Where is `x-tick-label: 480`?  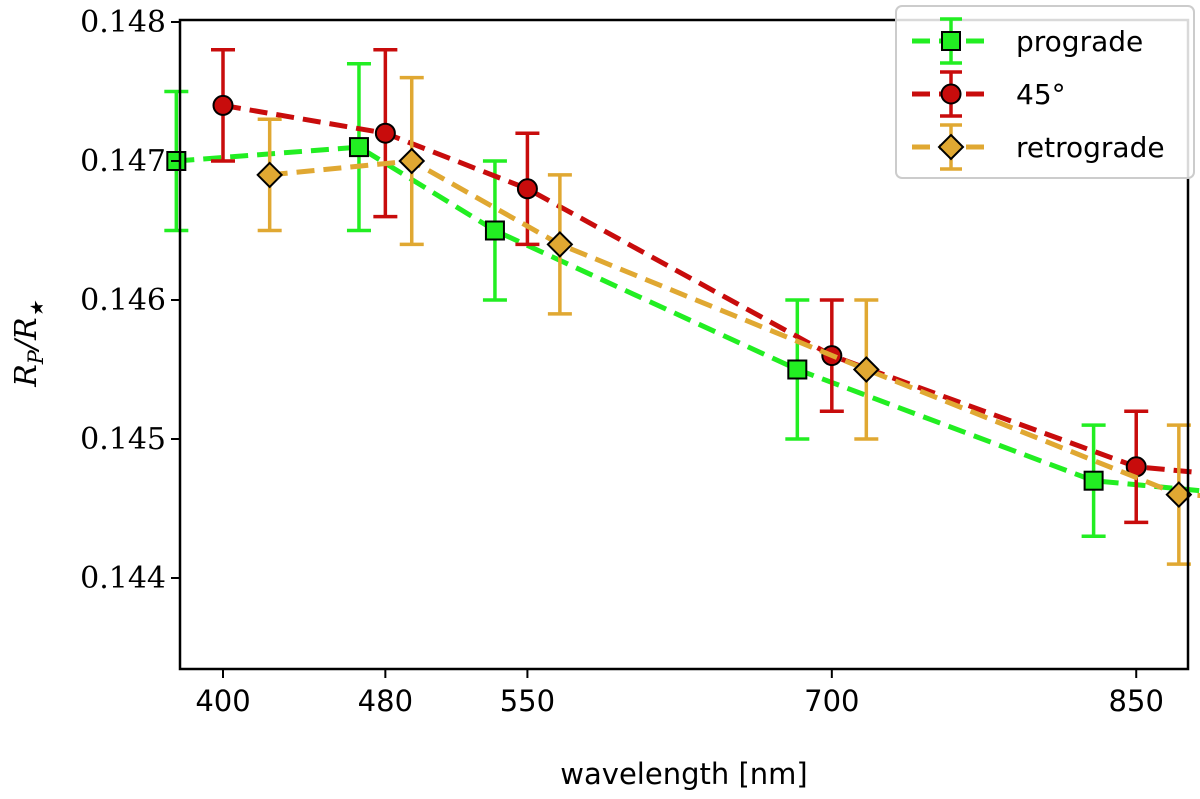 x-tick-label: 480 is located at coordinates (385, 701).